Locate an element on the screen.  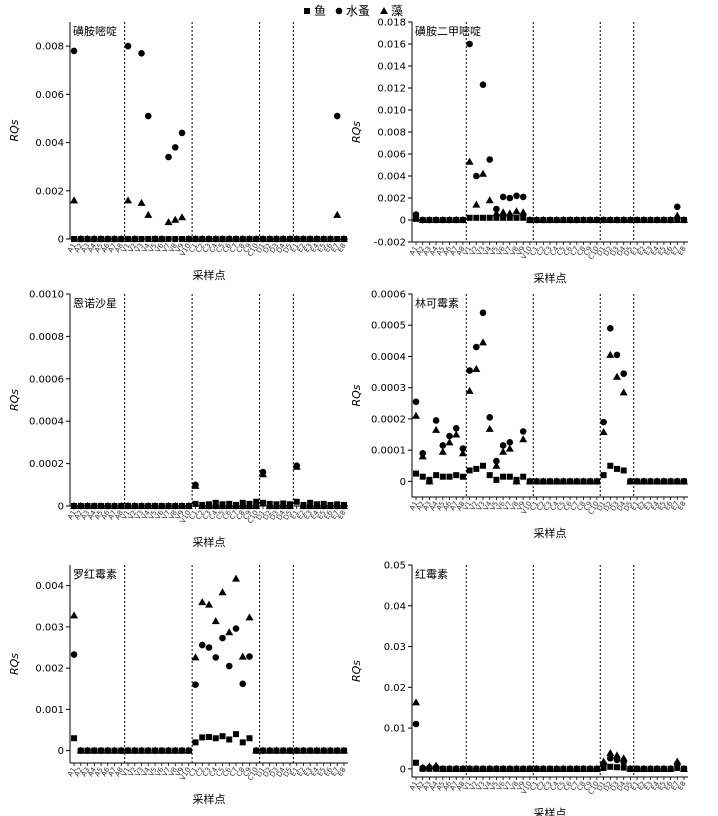
x-tick-label: V5 is located at coordinates (153, 515).